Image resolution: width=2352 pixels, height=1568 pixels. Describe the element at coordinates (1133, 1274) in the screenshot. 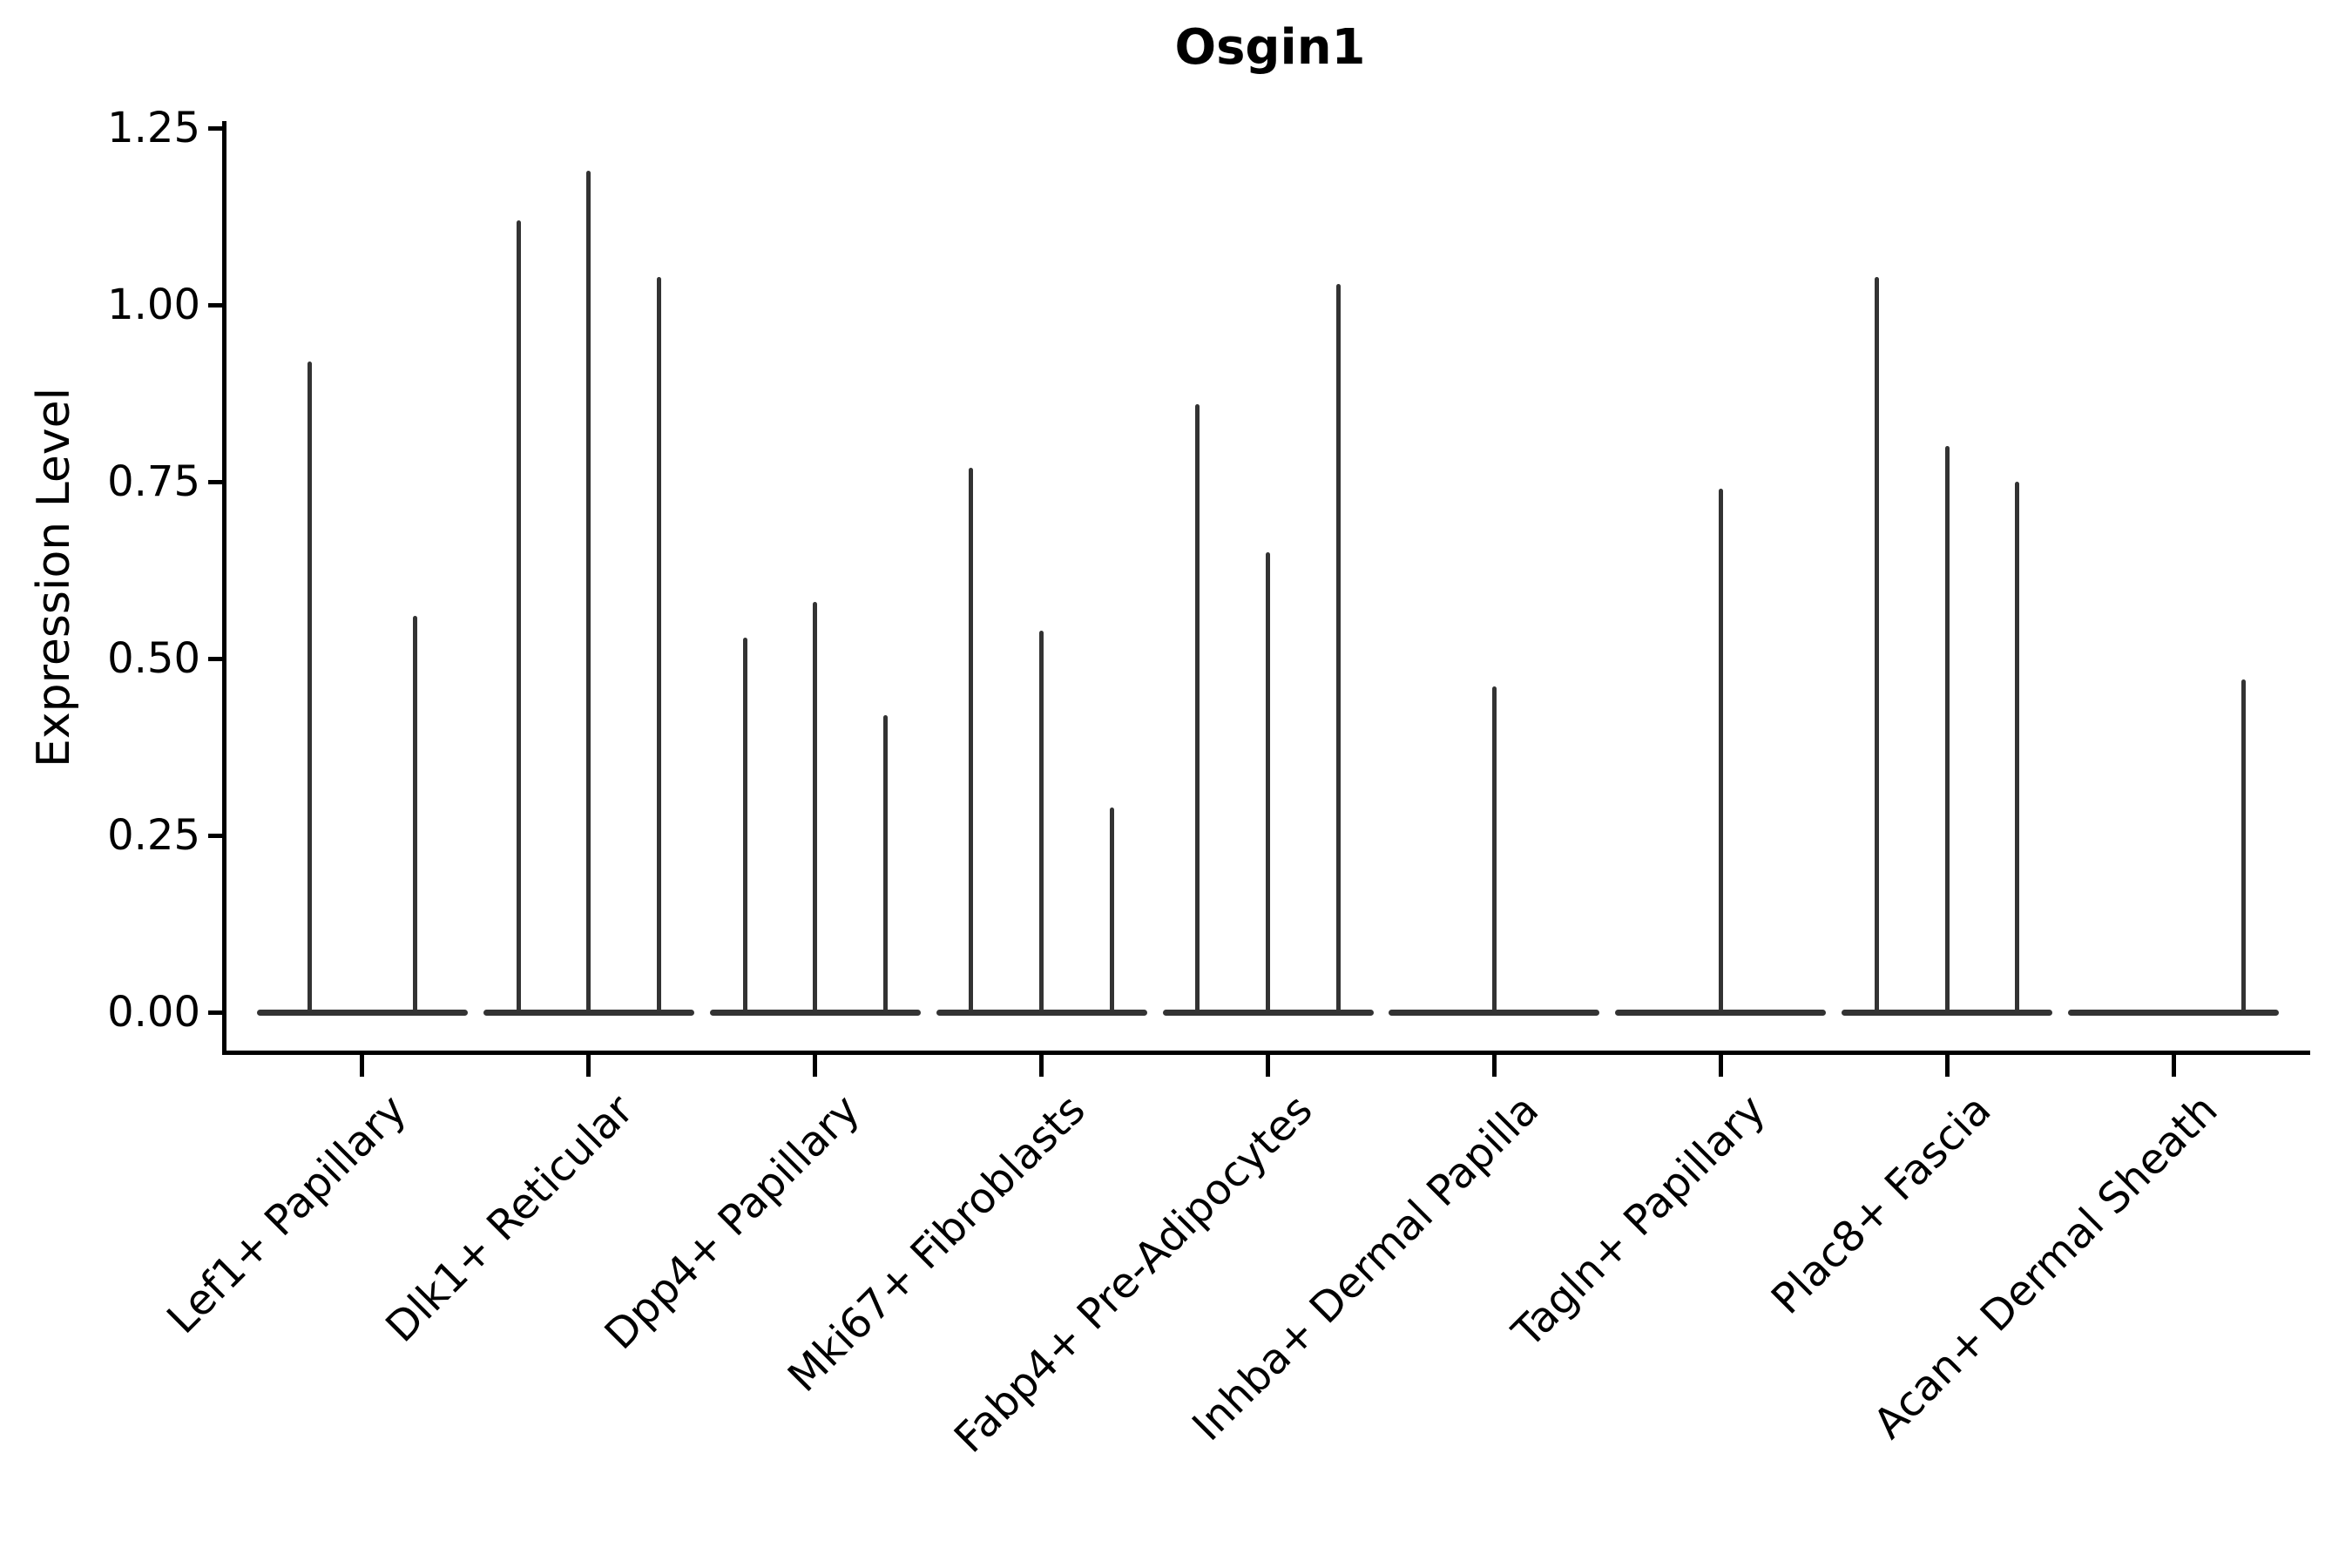

I see `x-tick-label-text: Fabp4+ Pre-Adipocytes` at that location.